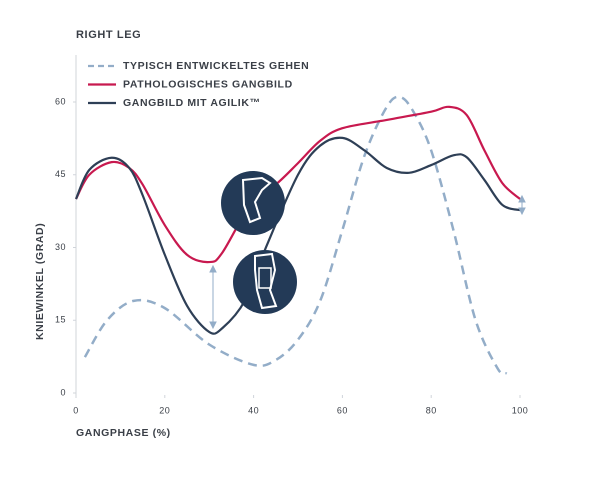  What do you see at coordinates (76, 410) in the screenshot?
I see `x-tick-label: 0` at bounding box center [76, 410].